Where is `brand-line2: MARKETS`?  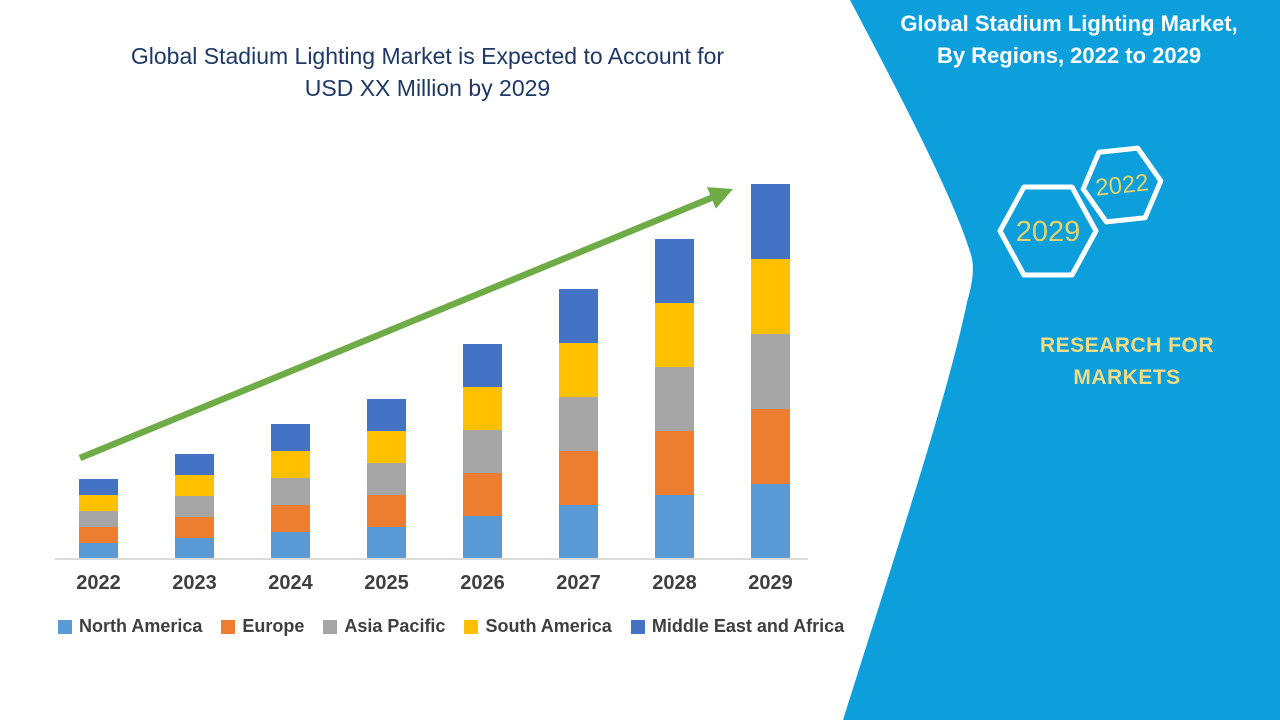
brand-line2: MARKETS is located at coordinates (1127, 377).